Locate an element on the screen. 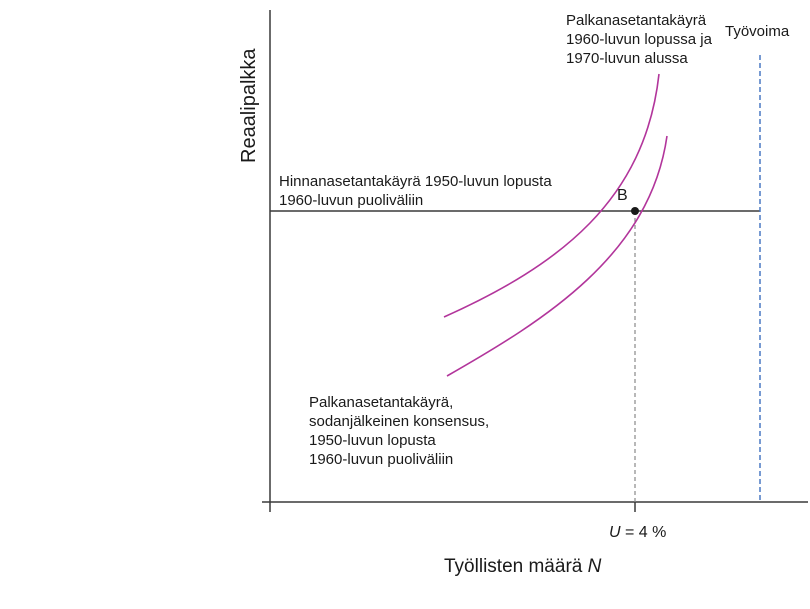  wage-setting-curve-late60s is located at coordinates (551, 195).